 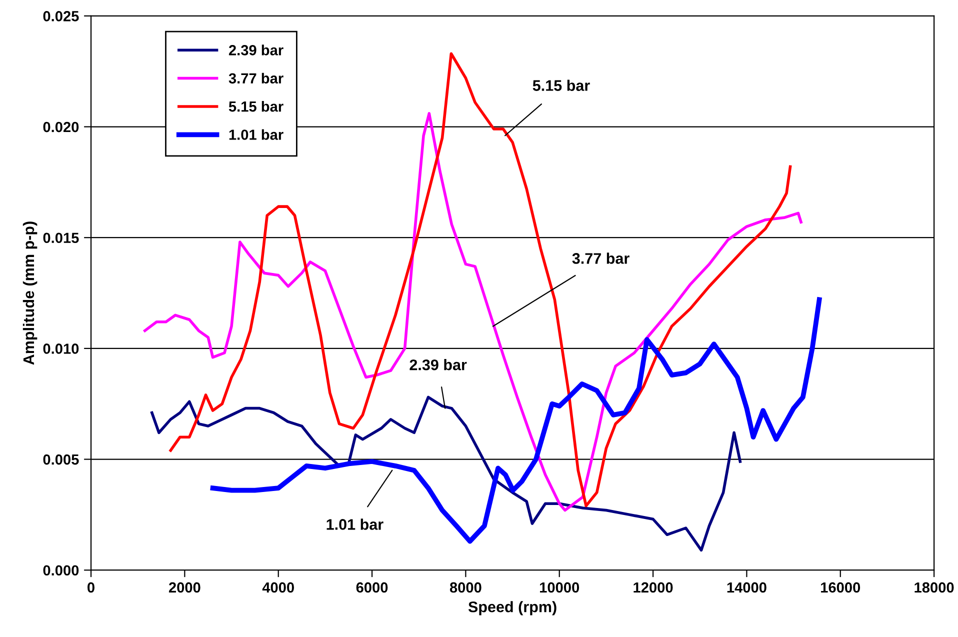 What do you see at coordinates (561, 85) in the screenshot?
I see `annotation: 5.15 bar` at bounding box center [561, 85].